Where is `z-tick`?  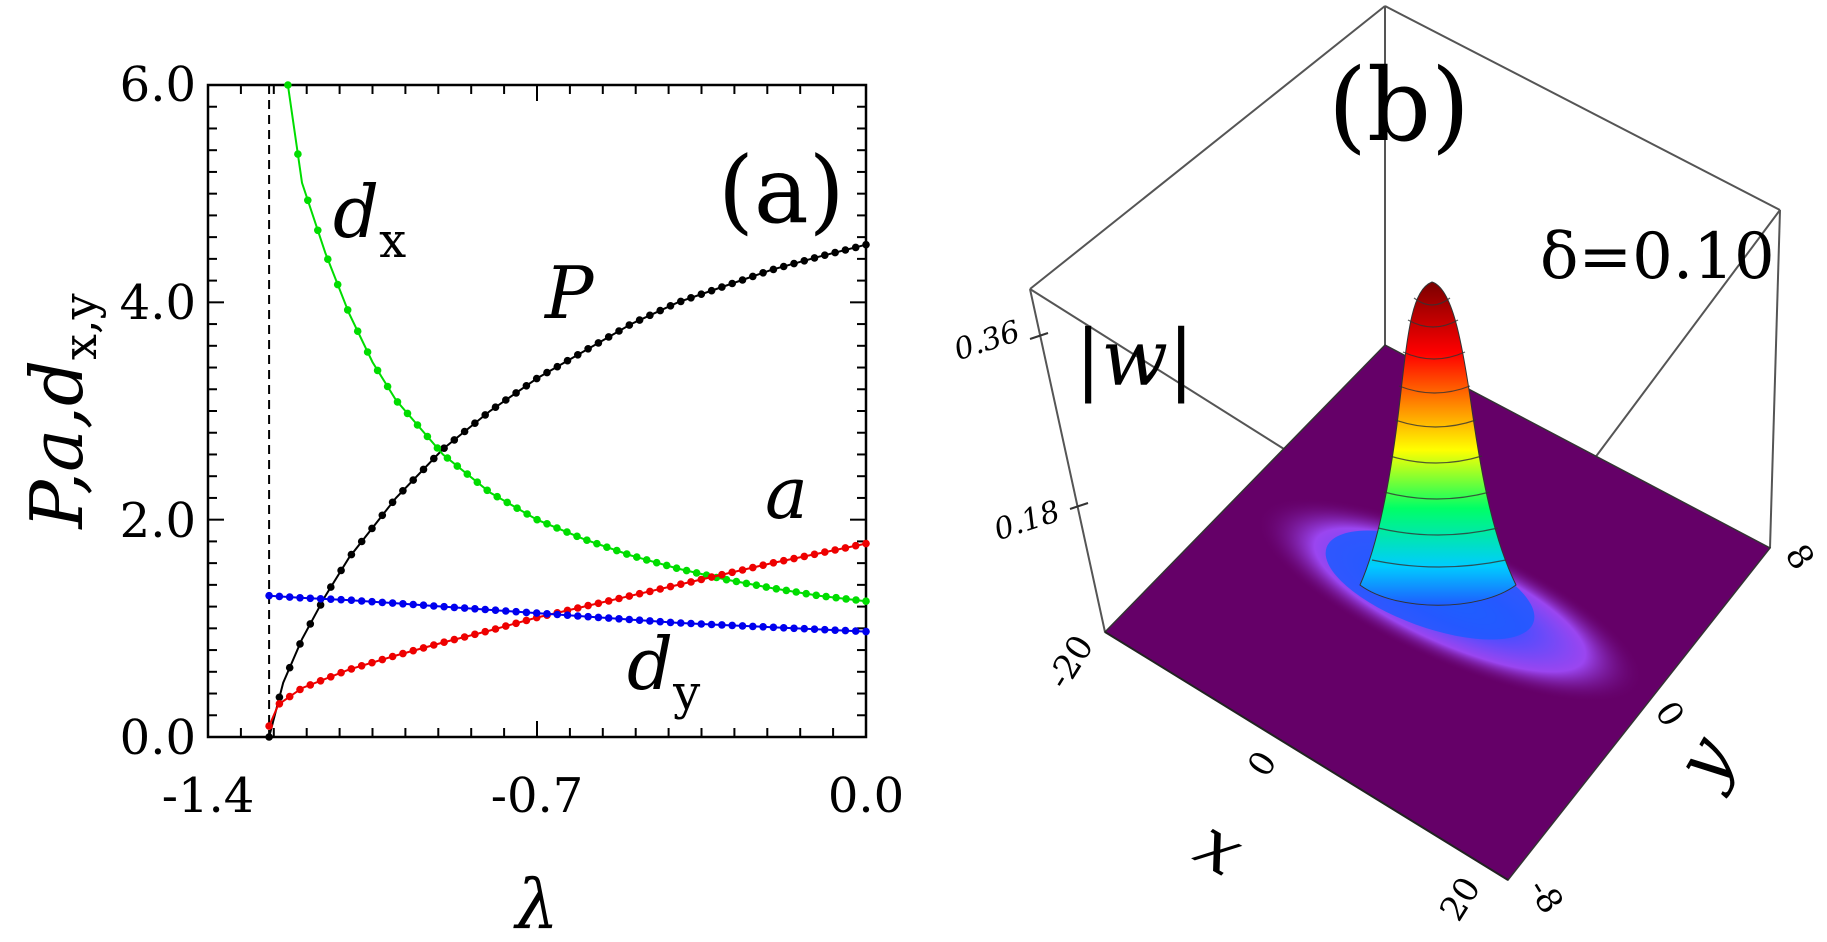 z-tick is located at coordinates (1039, 336).